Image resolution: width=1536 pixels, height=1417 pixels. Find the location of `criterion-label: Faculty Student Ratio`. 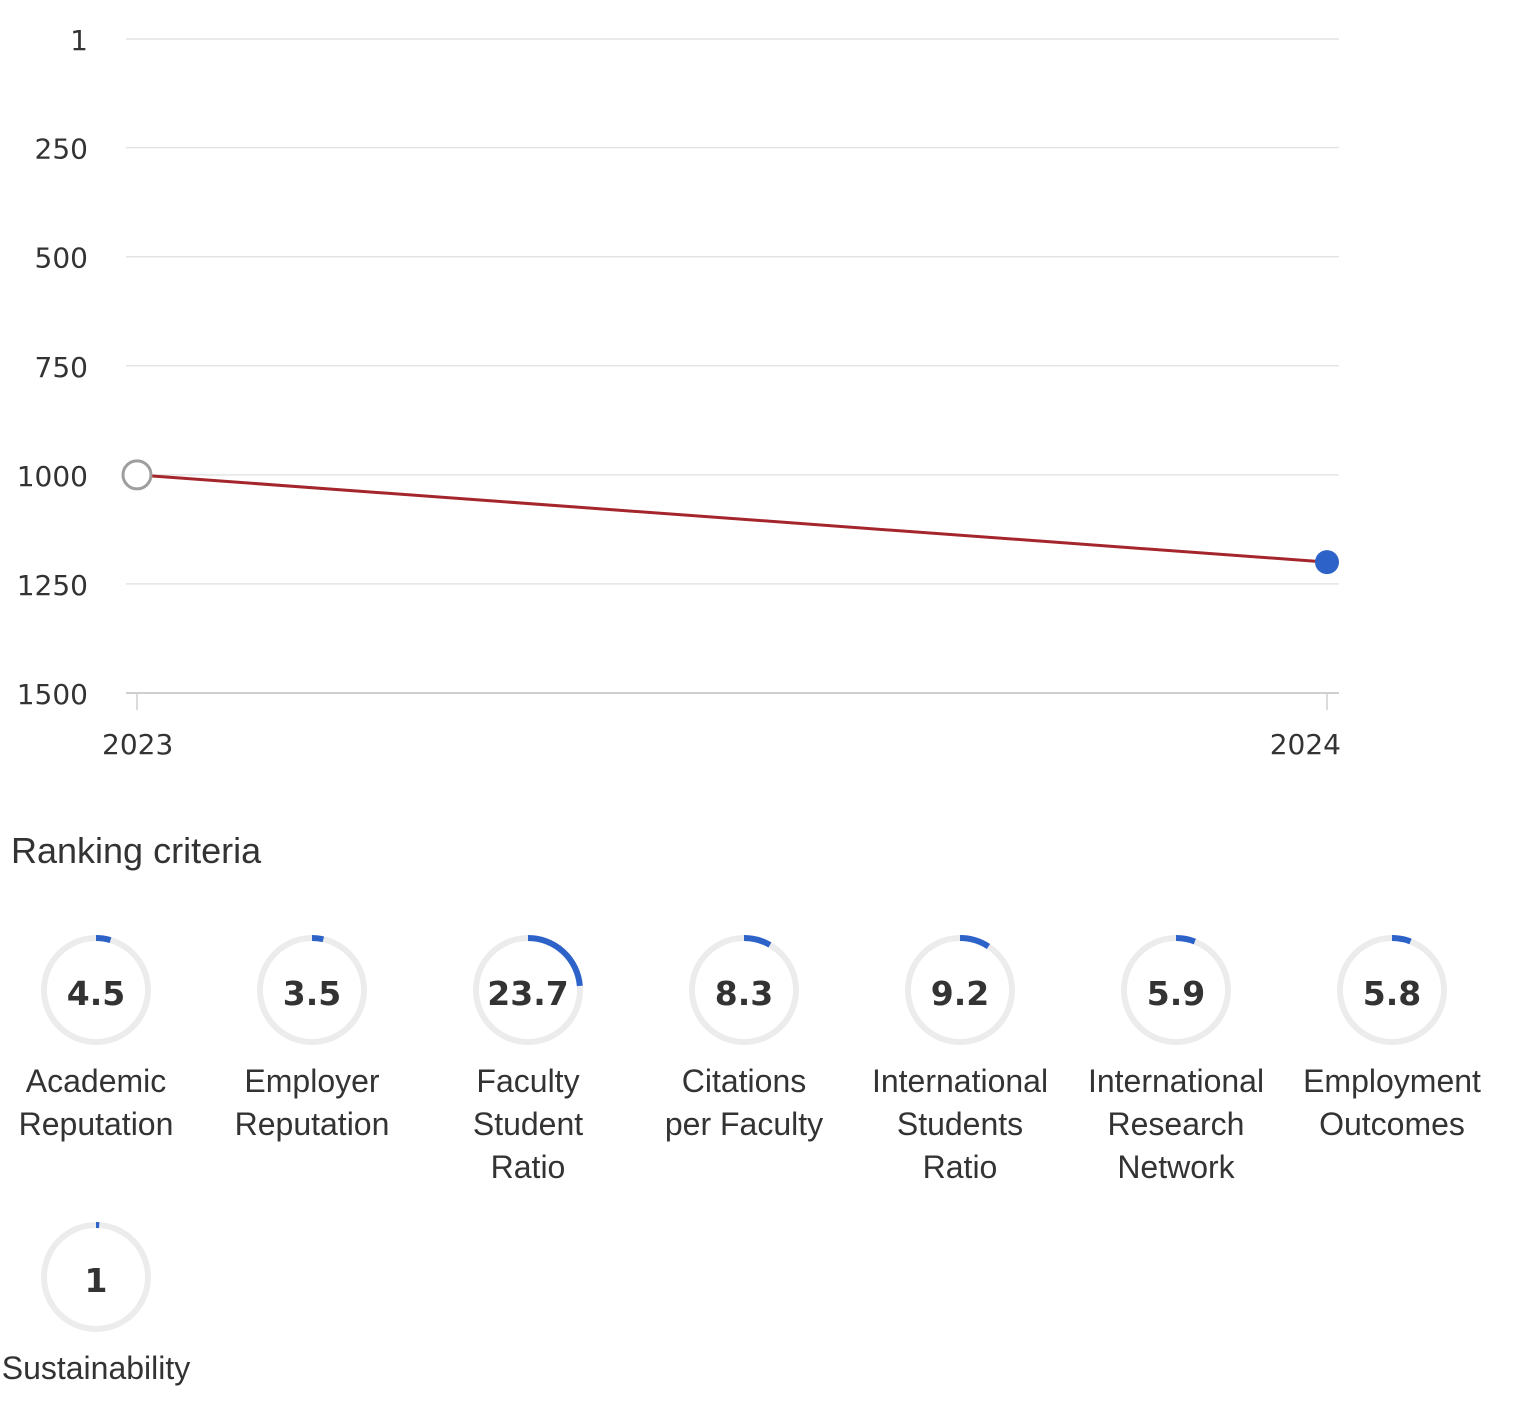

criterion-label: Faculty Student Ratio is located at coordinates (528, 1124).